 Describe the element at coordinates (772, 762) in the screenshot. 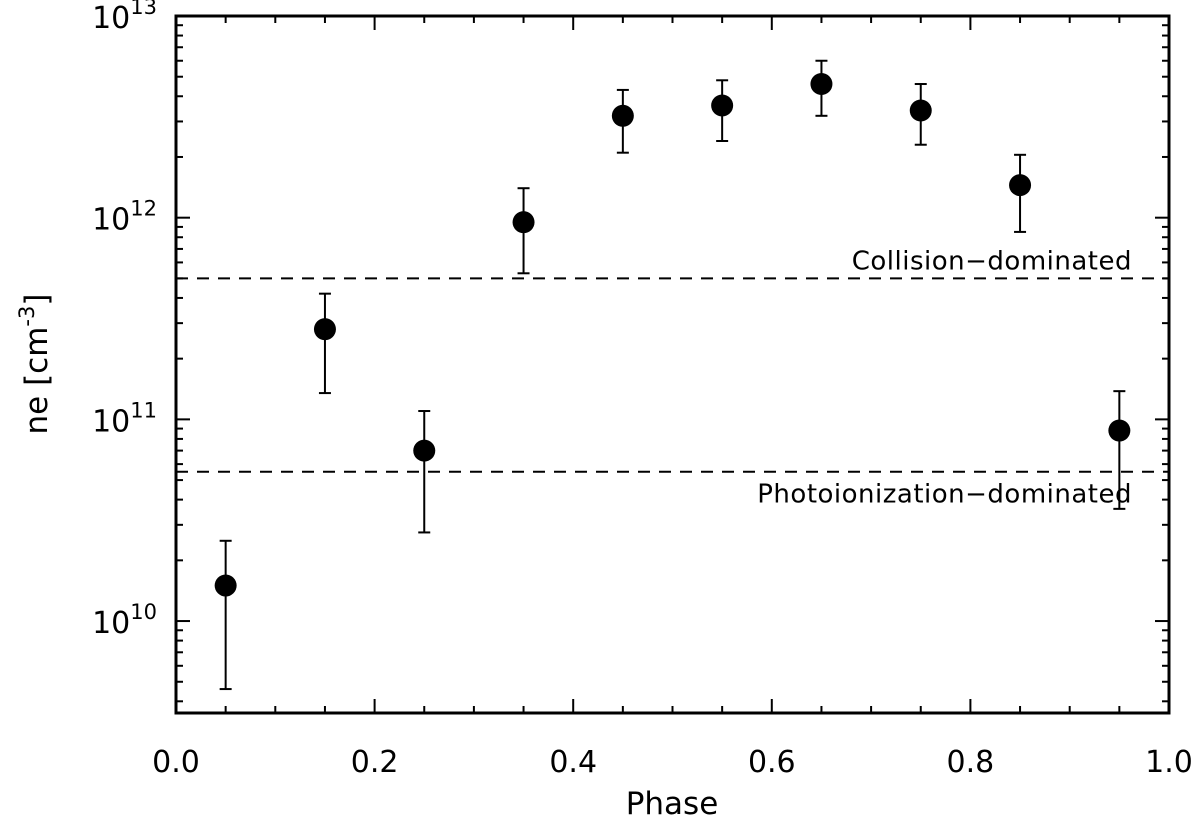

I see `x-tick-label: 0.6` at that location.